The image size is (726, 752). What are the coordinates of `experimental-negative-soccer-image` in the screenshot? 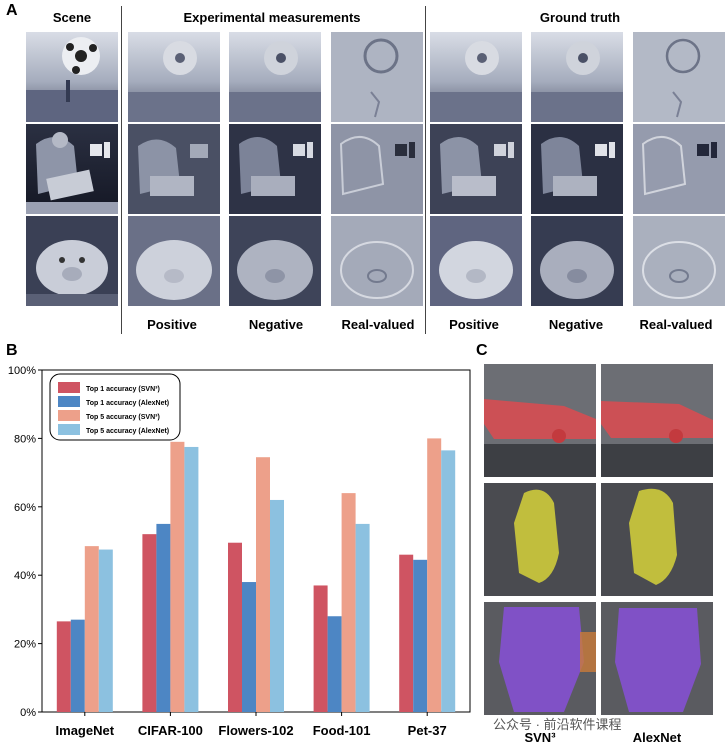 It's located at (275, 77).